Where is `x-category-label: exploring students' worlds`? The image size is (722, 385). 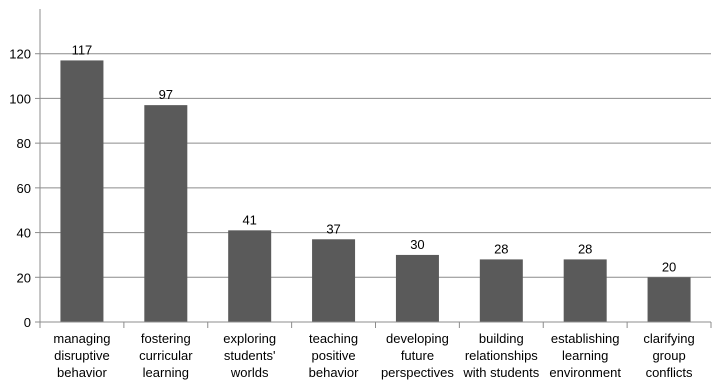 x-category-label: exploring students' worlds is located at coordinates (249, 355).